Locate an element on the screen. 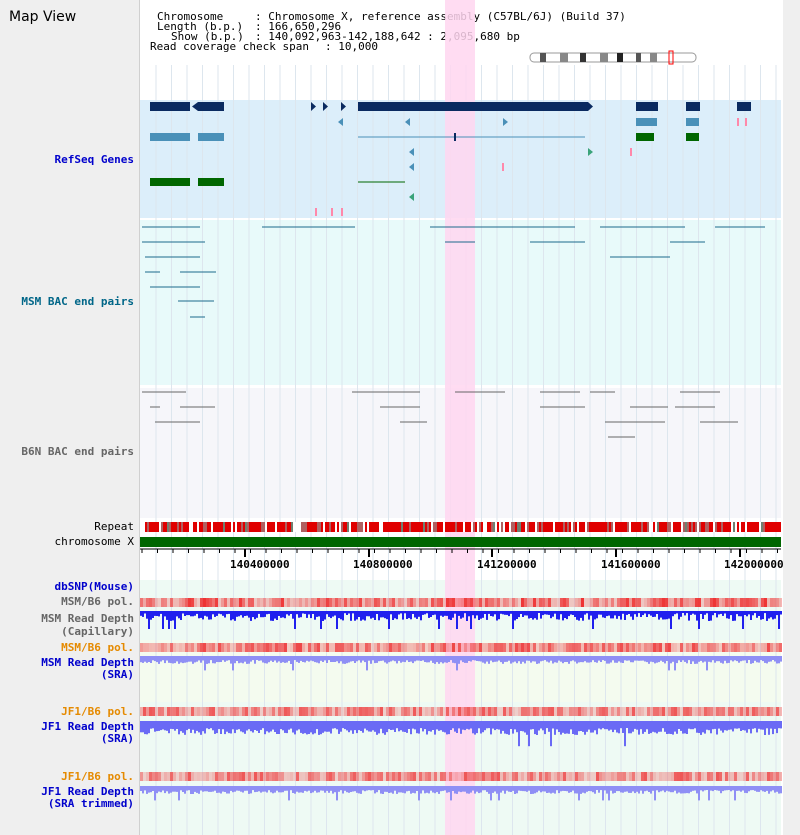  msm-b6-pol-track is located at coordinates (461, 602).